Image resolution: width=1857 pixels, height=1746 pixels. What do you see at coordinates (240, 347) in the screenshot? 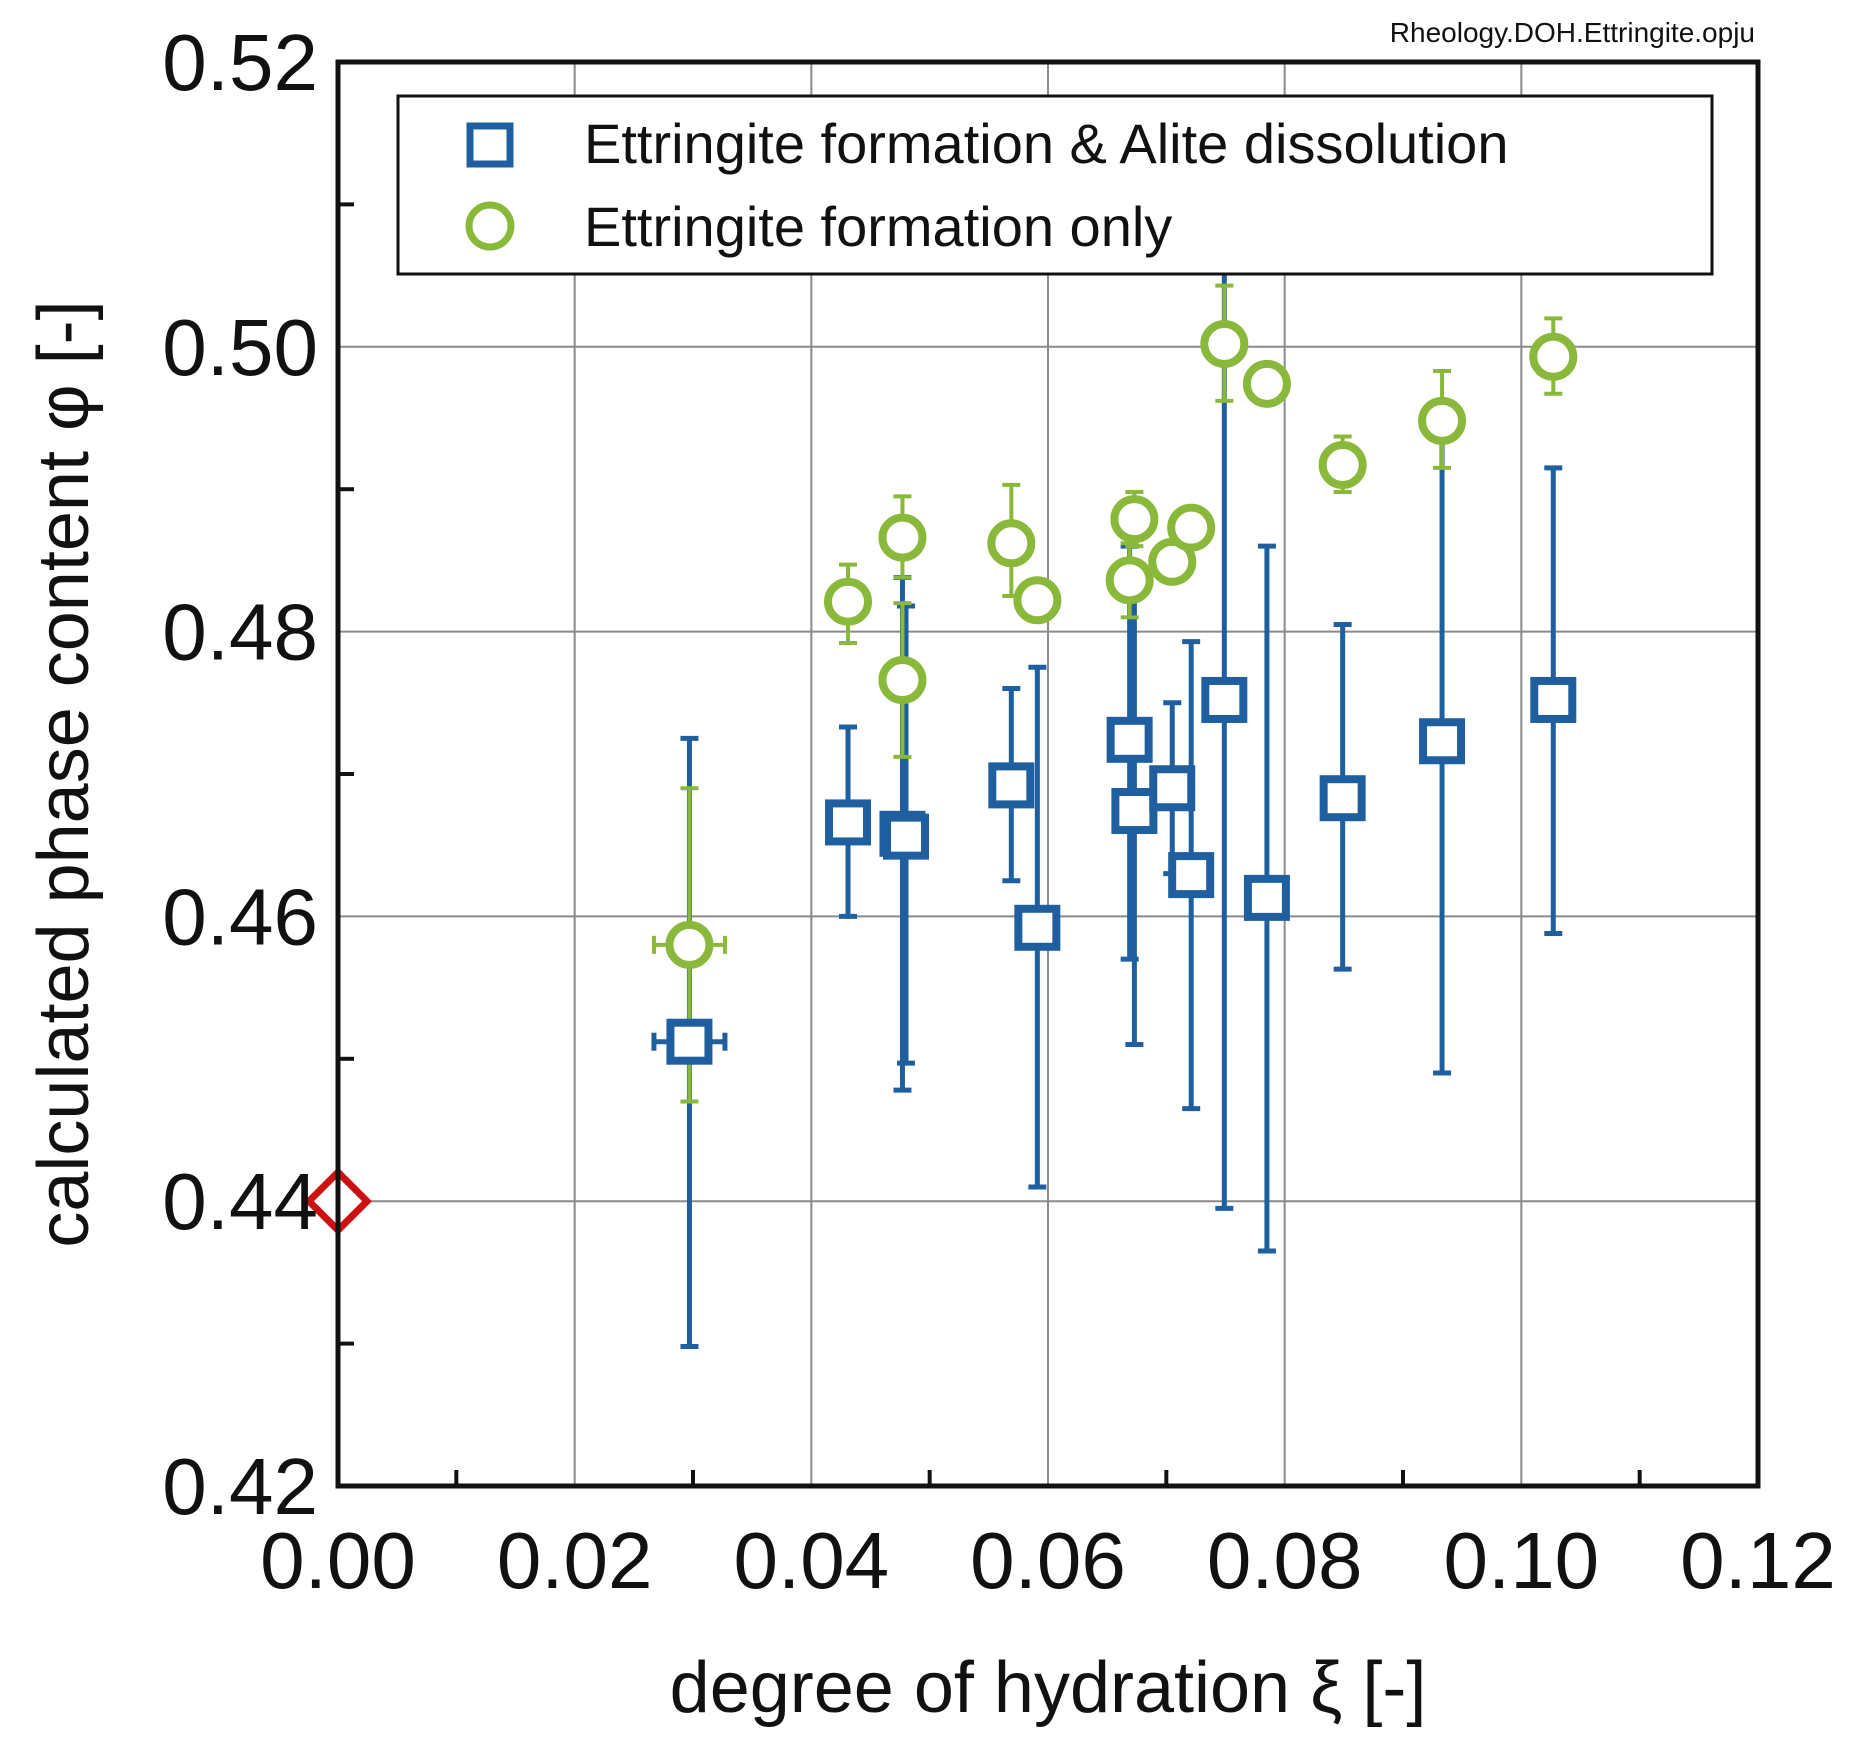
I see `y-tick-label: 0.50` at bounding box center [240, 347].